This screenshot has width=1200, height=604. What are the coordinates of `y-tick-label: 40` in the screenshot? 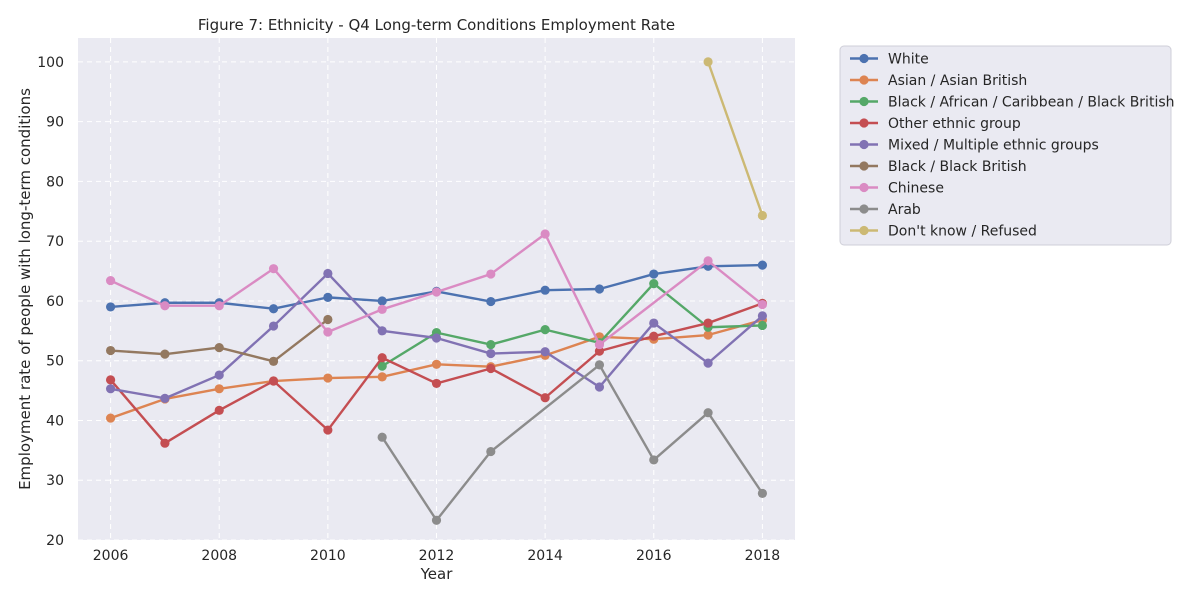 It's located at (55, 421).